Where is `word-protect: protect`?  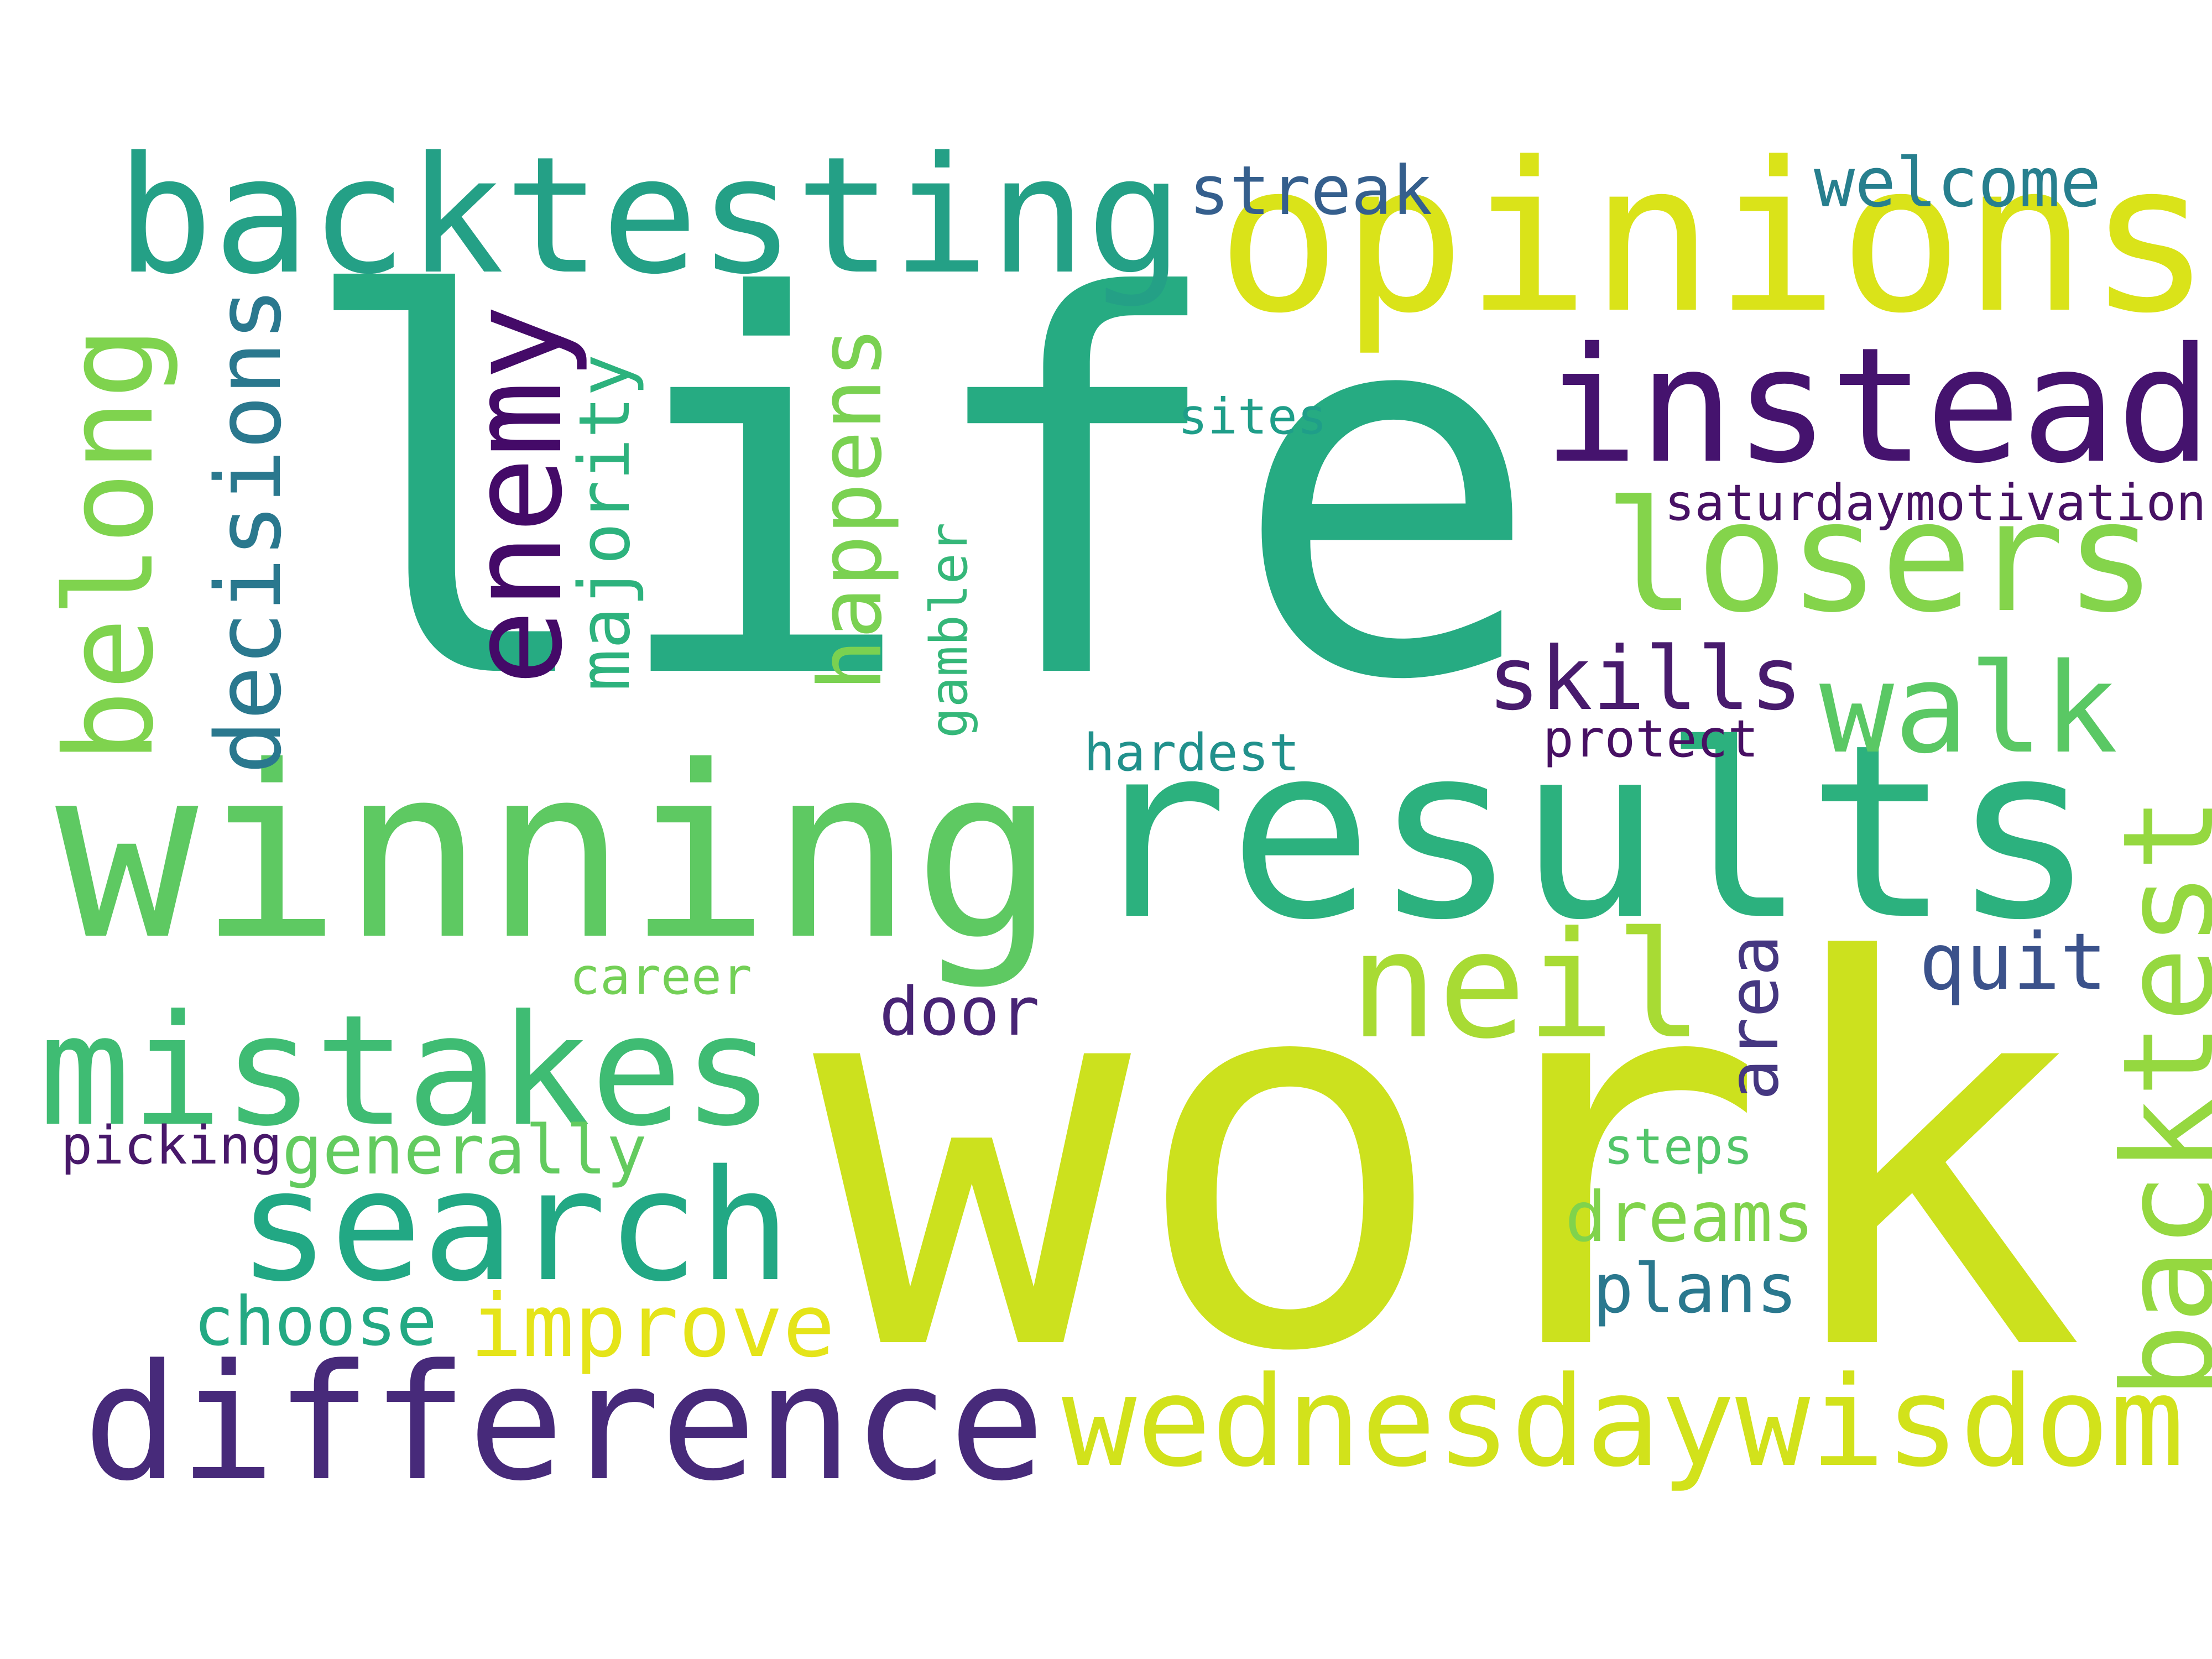 word-protect: protect is located at coordinates (1651, 739).